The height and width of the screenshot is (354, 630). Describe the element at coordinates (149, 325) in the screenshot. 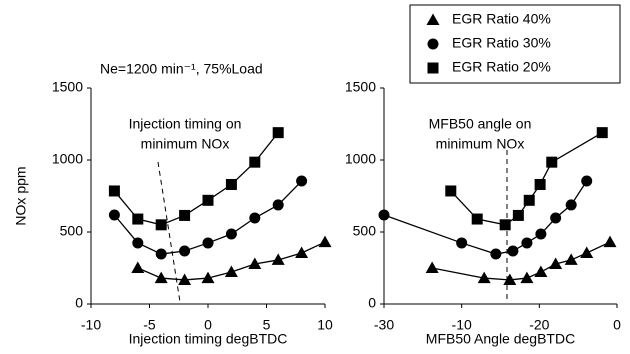

I see `x-tick-label: -5` at that location.